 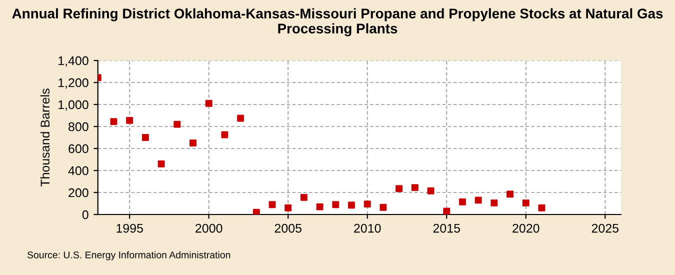 I want to click on x-tick-label: 2010, so click(x=367, y=228).